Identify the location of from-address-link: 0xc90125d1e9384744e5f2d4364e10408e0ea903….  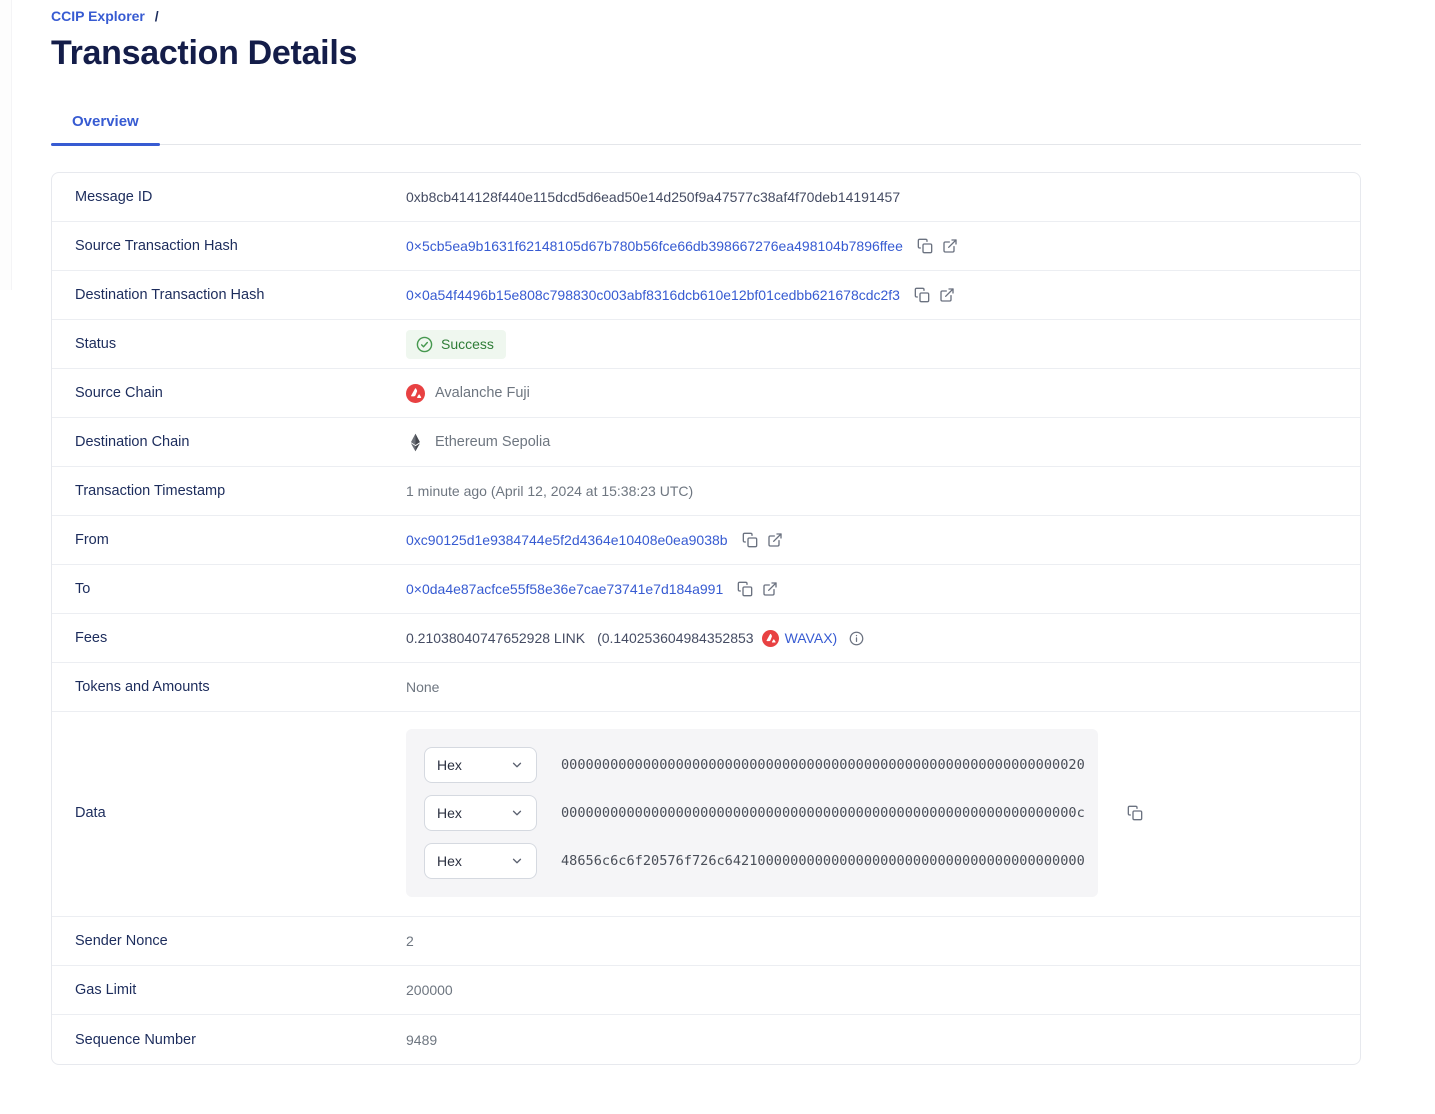
(567, 540).